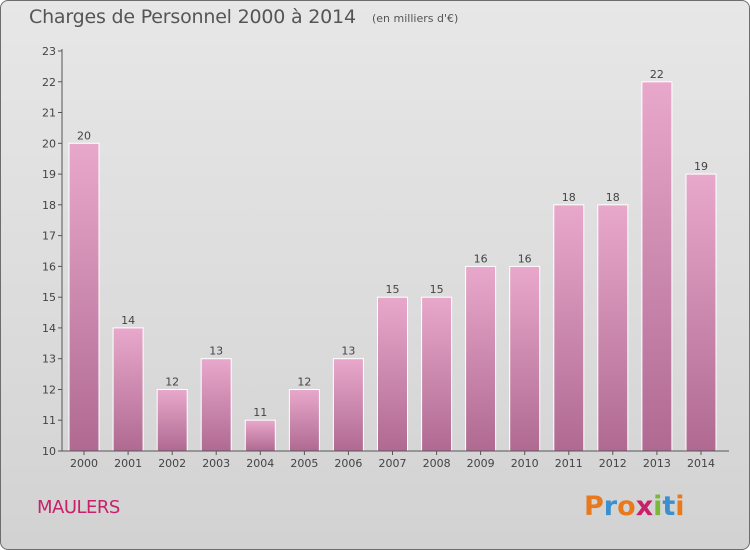 This screenshot has height=550, width=750. Describe the element at coordinates (128, 389) in the screenshot. I see `bar-2001` at that location.